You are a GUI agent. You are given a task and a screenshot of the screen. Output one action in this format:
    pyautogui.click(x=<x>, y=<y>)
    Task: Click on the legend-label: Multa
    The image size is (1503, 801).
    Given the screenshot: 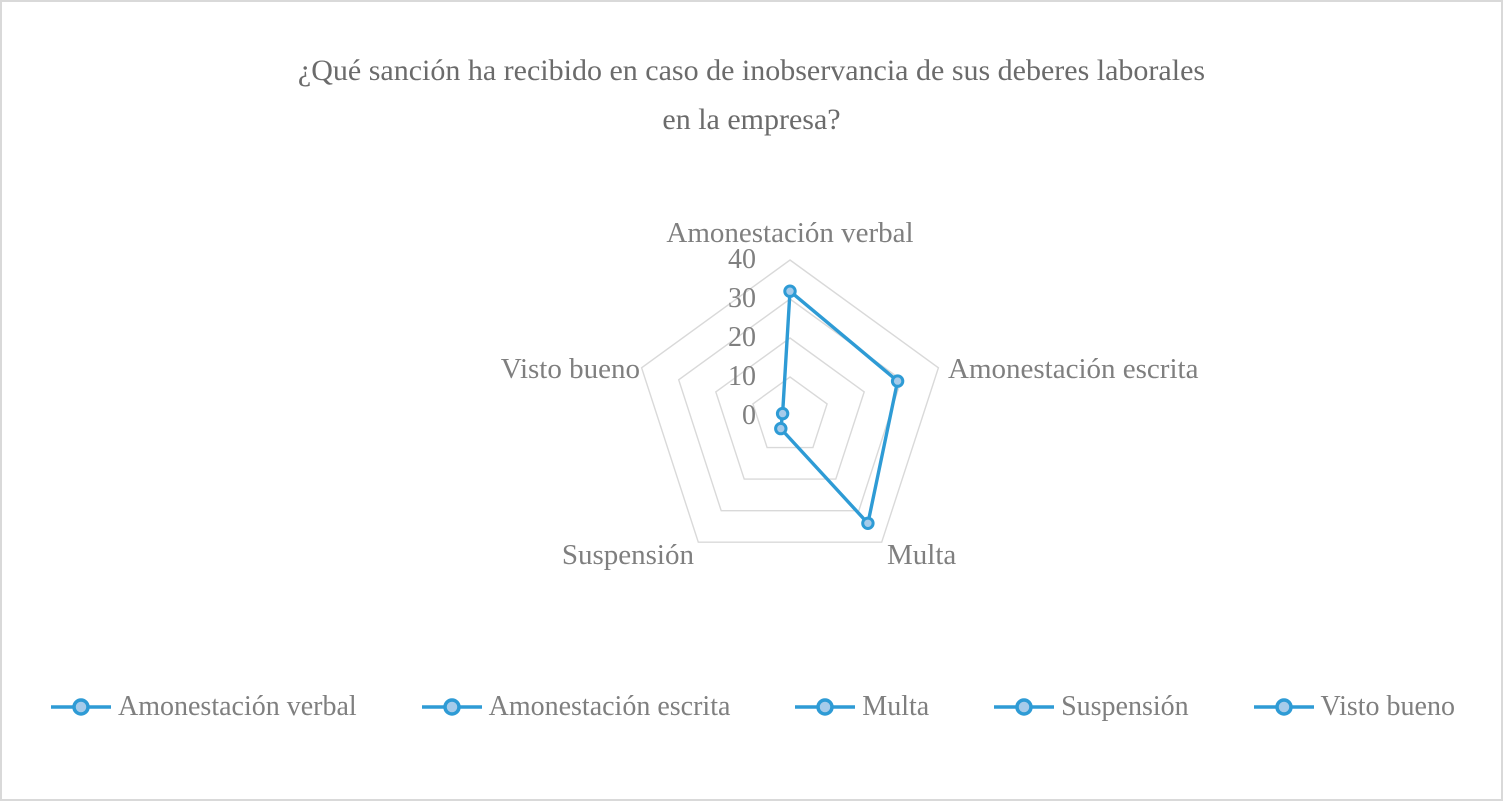 What is the action you would take?
    pyautogui.click(x=896, y=706)
    